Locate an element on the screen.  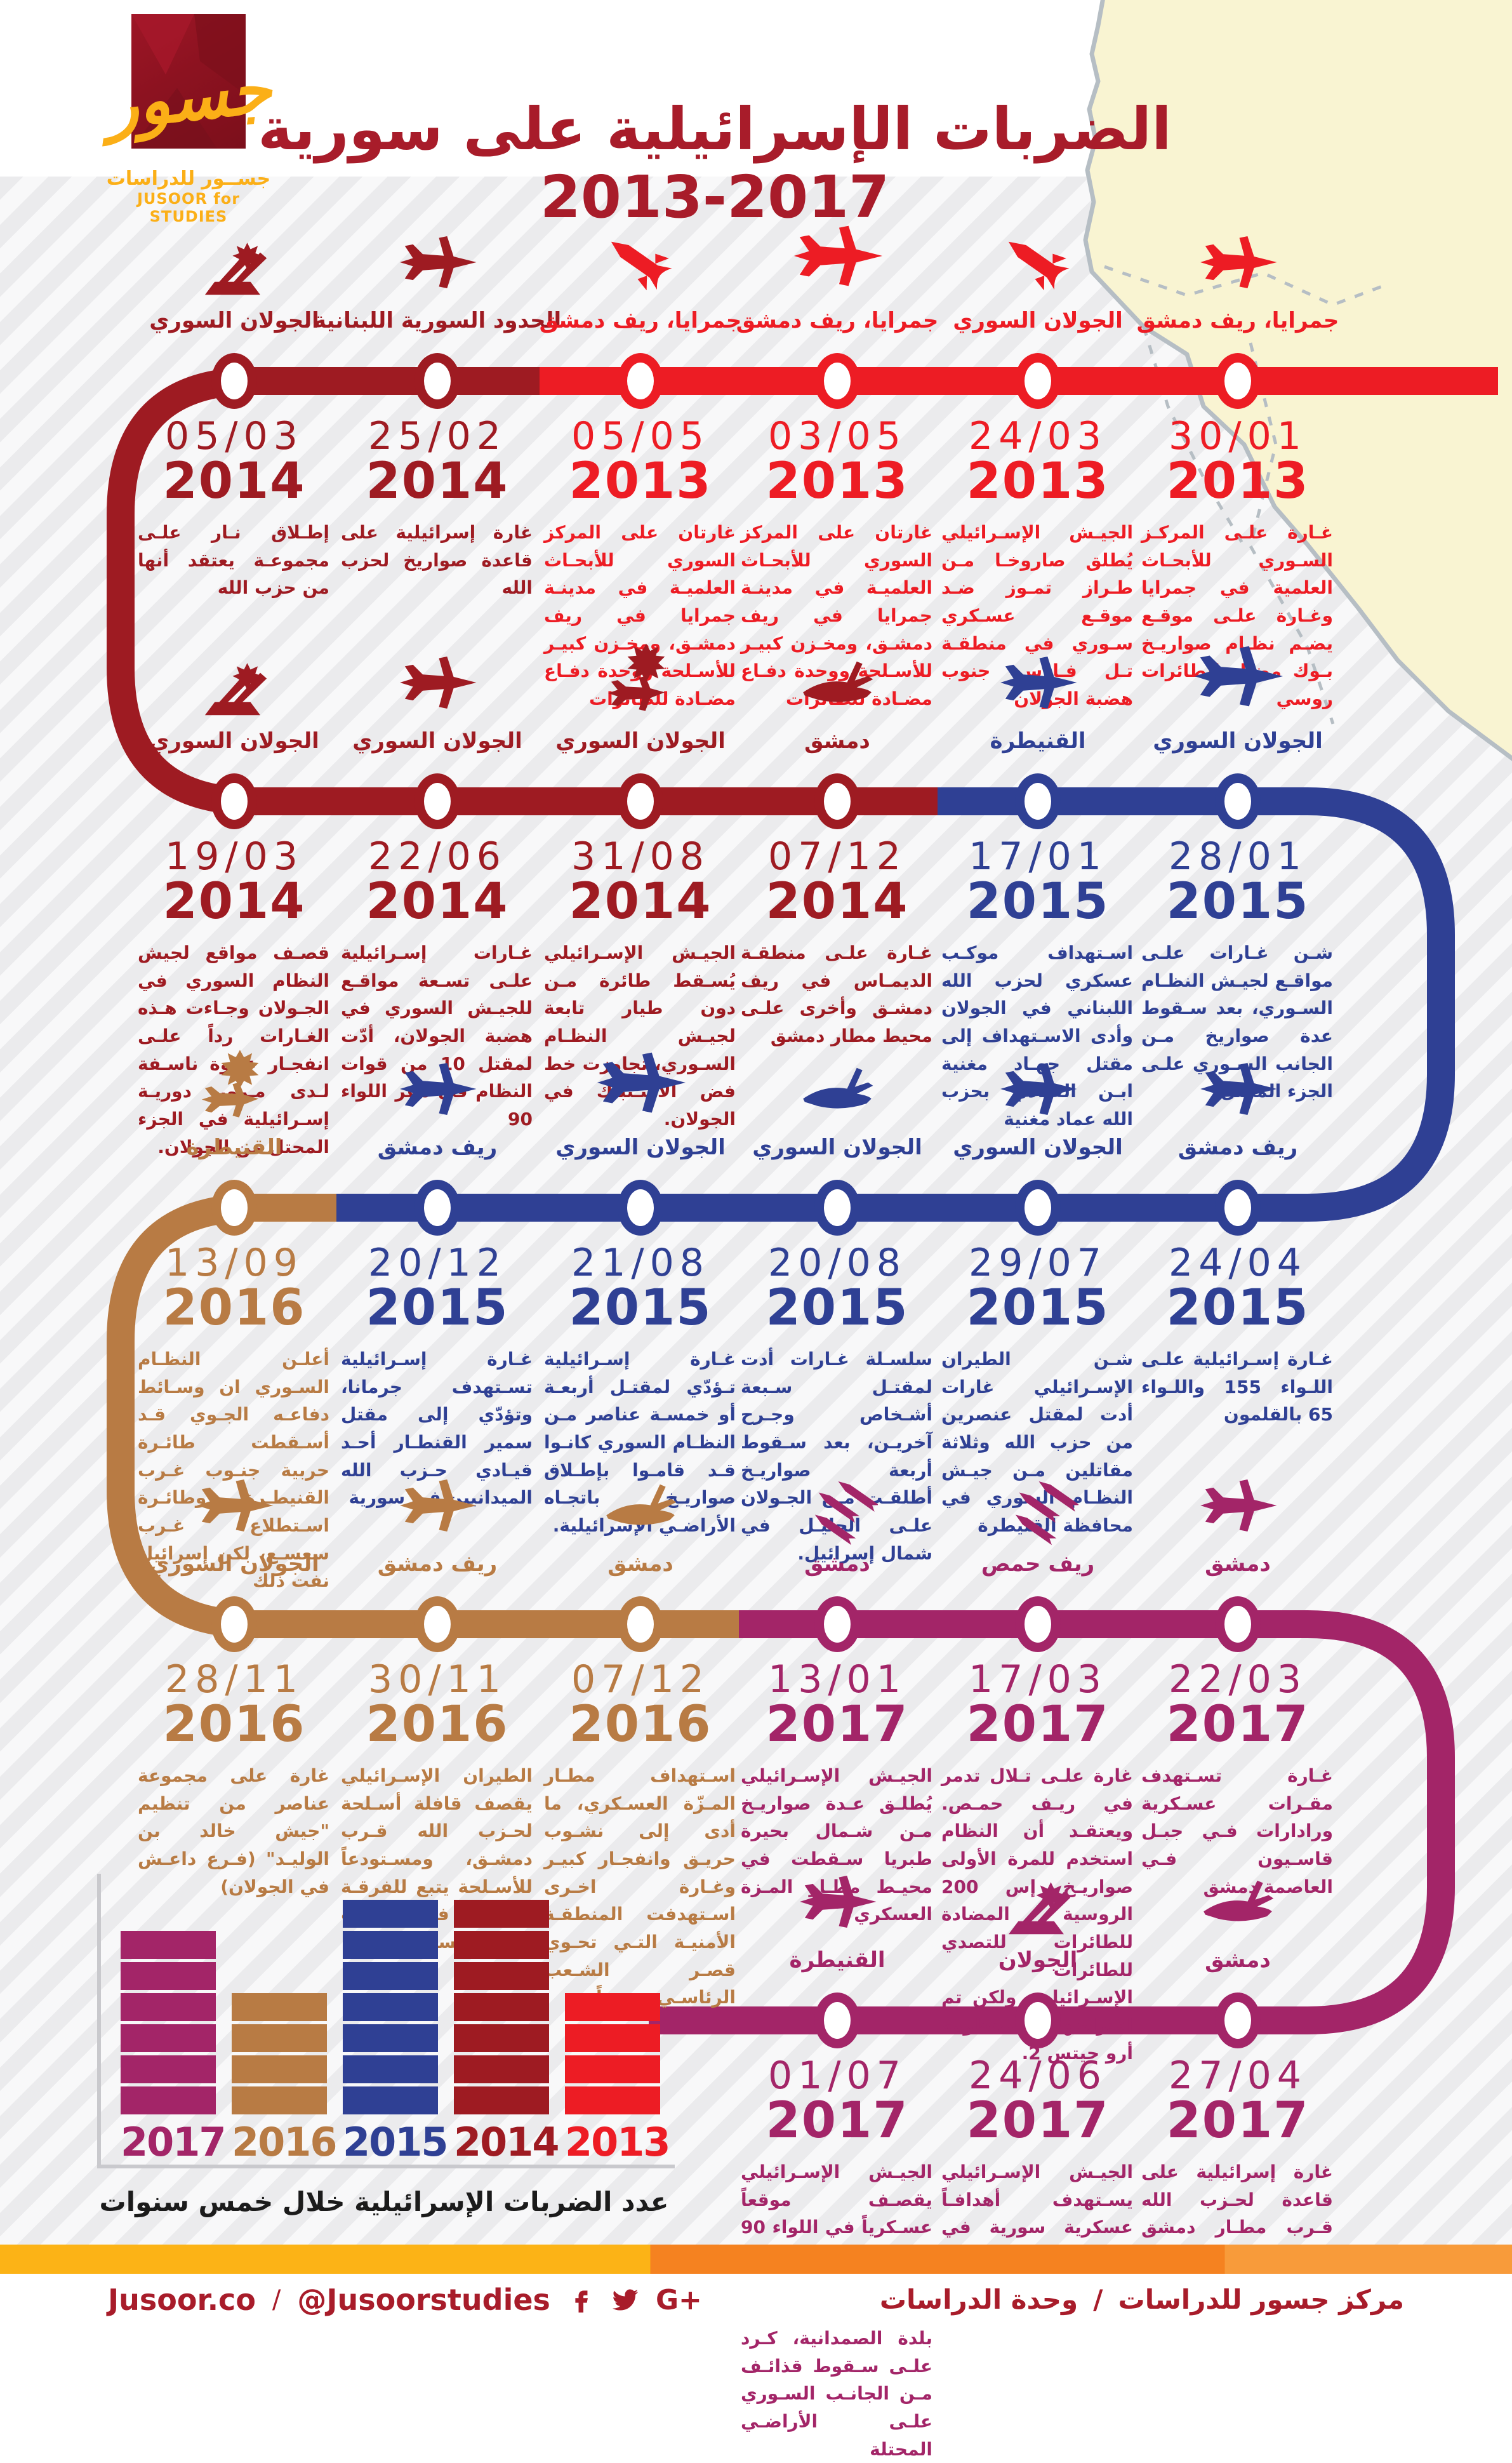
footer-accent-band is located at coordinates (756, 2259).